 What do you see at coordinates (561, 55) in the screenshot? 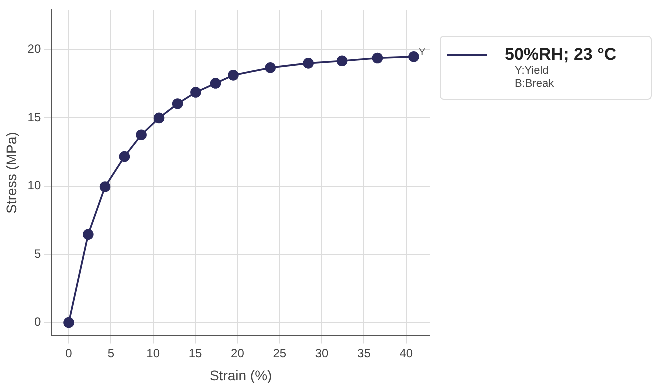
I see `legend-label: 50%RH; 23 °C` at bounding box center [561, 55].